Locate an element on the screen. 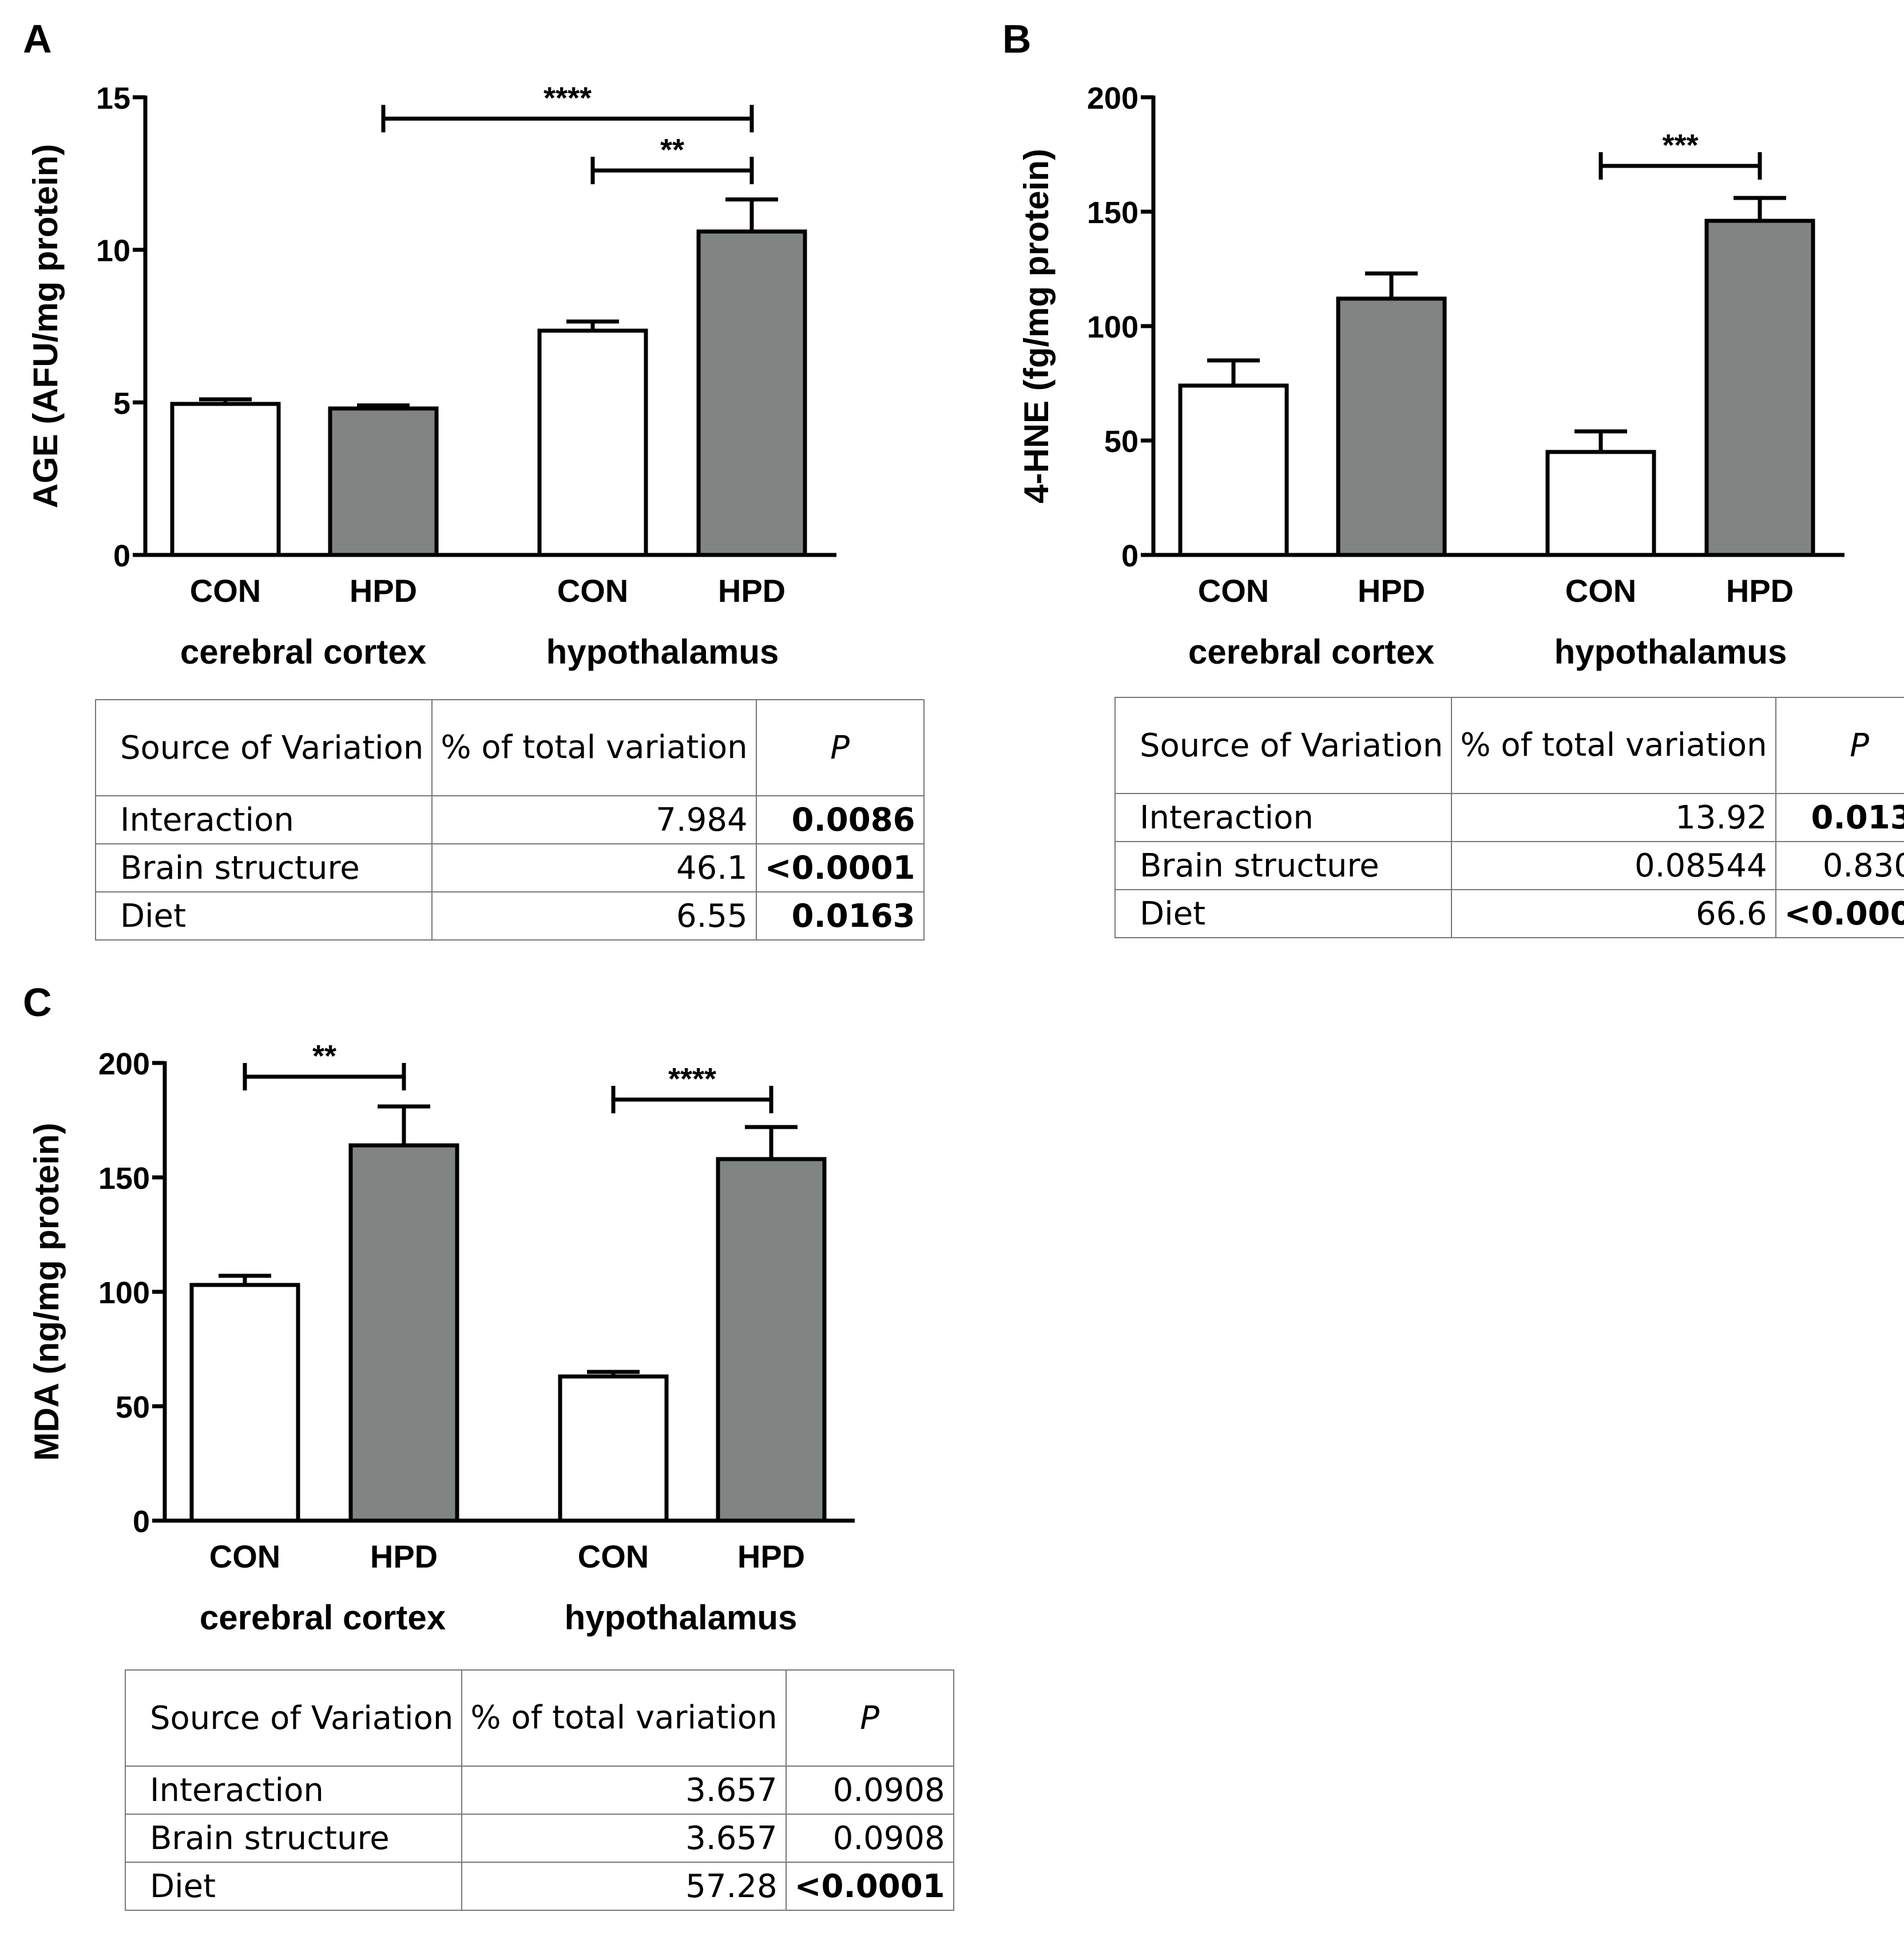 The height and width of the screenshot is (1936, 1904). percent-cell: 57.28 is located at coordinates (624, 1887).